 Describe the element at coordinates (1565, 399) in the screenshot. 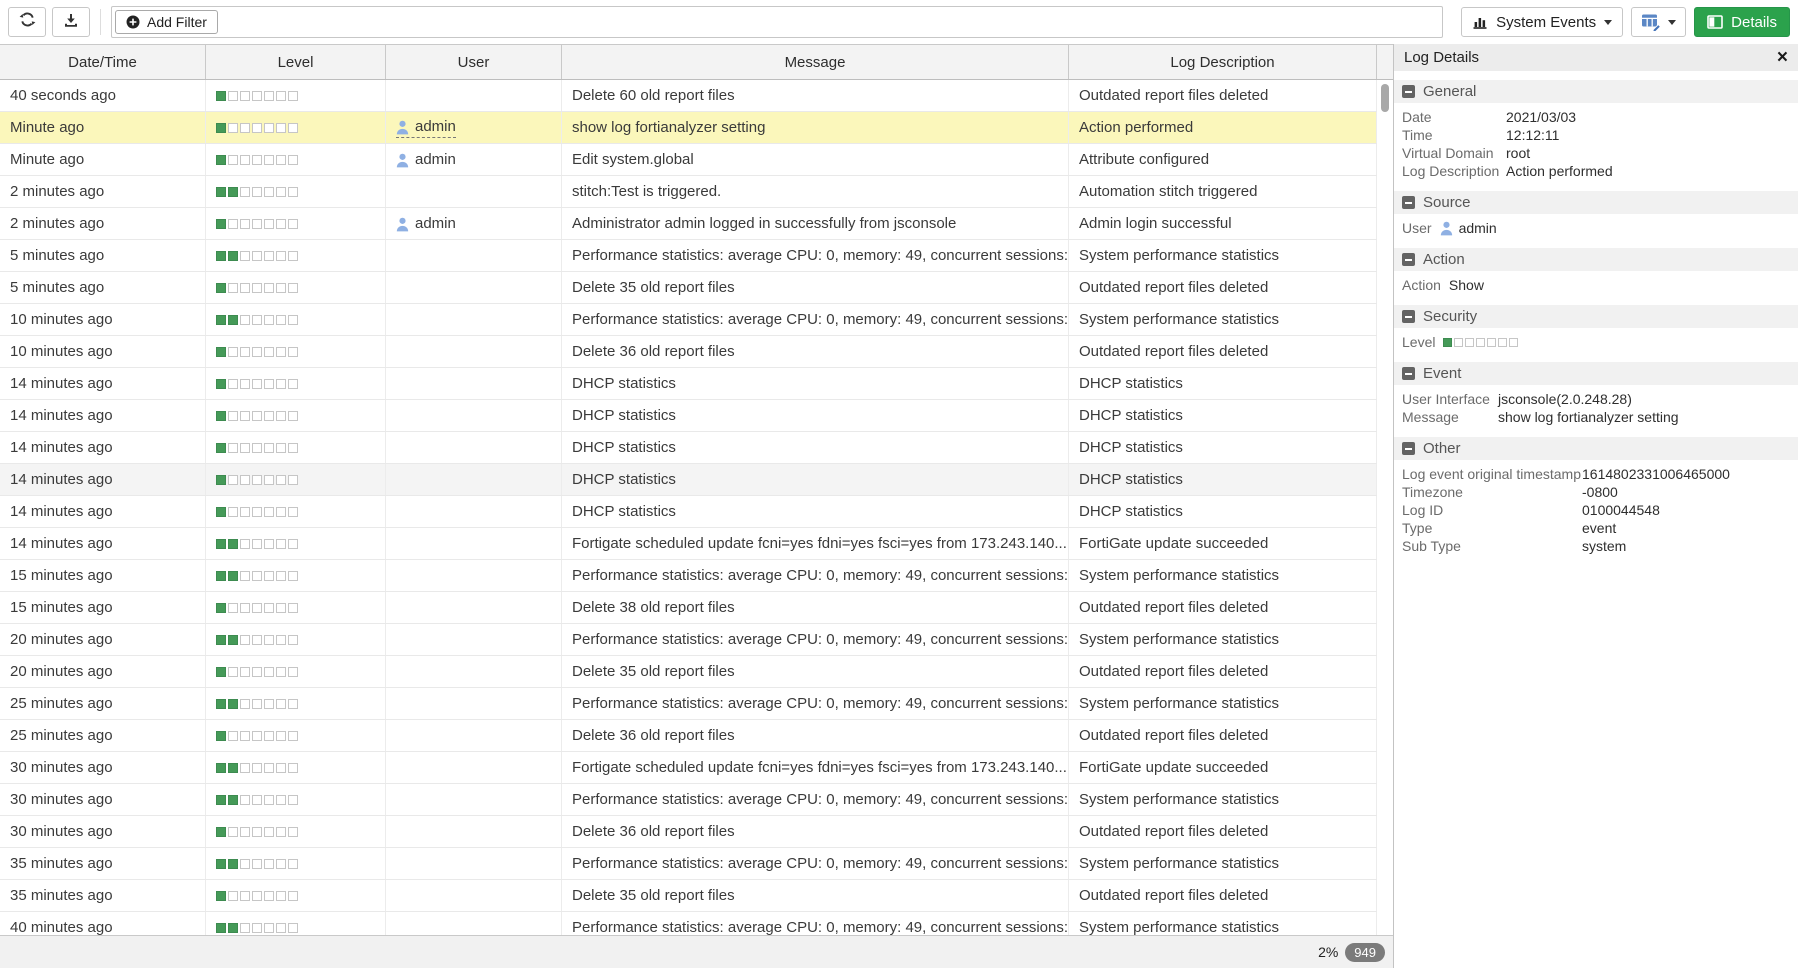

I see `field-value: jsconsole(2.0.248.28)` at that location.